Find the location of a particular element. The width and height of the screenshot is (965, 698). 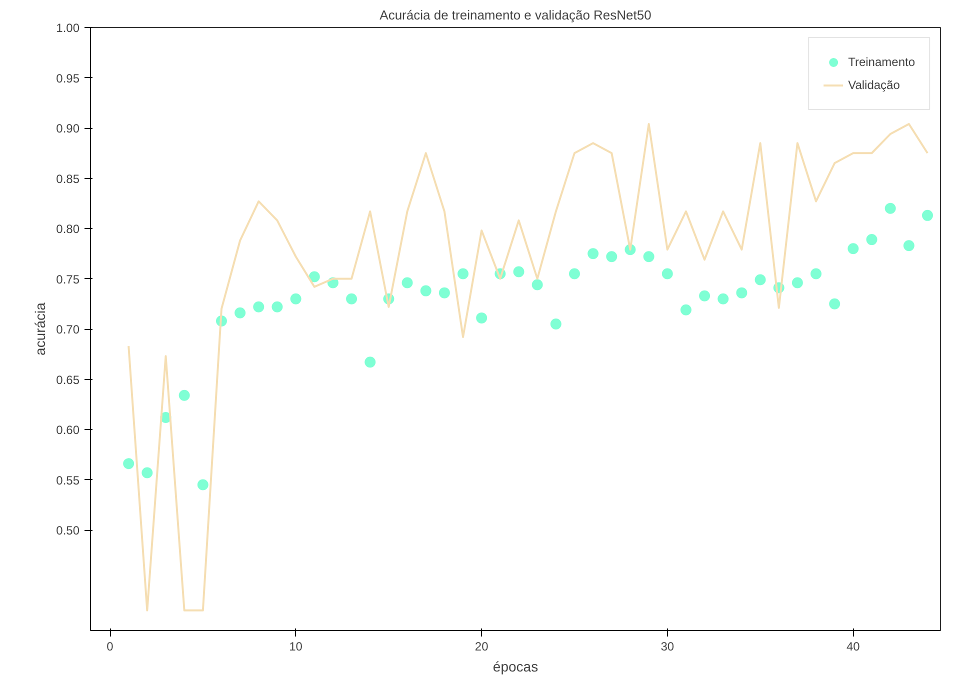

legend-label: Validação is located at coordinates (874, 85).